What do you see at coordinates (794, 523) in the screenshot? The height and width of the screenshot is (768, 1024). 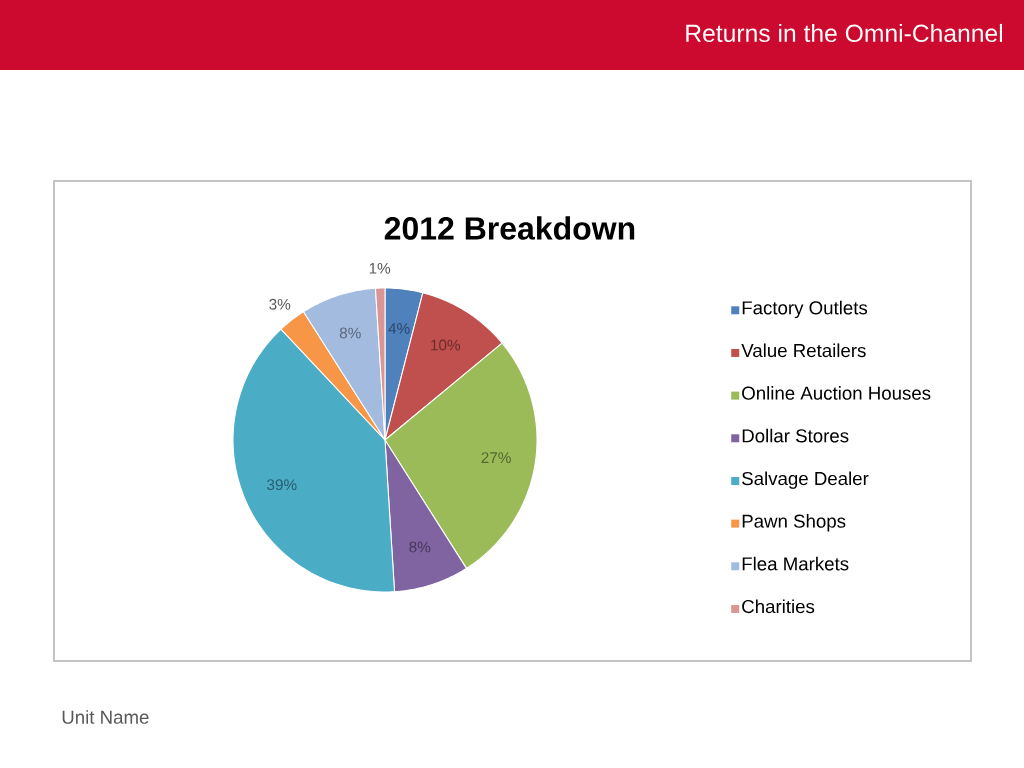 I see `legend-label: Pawn Shops` at bounding box center [794, 523].